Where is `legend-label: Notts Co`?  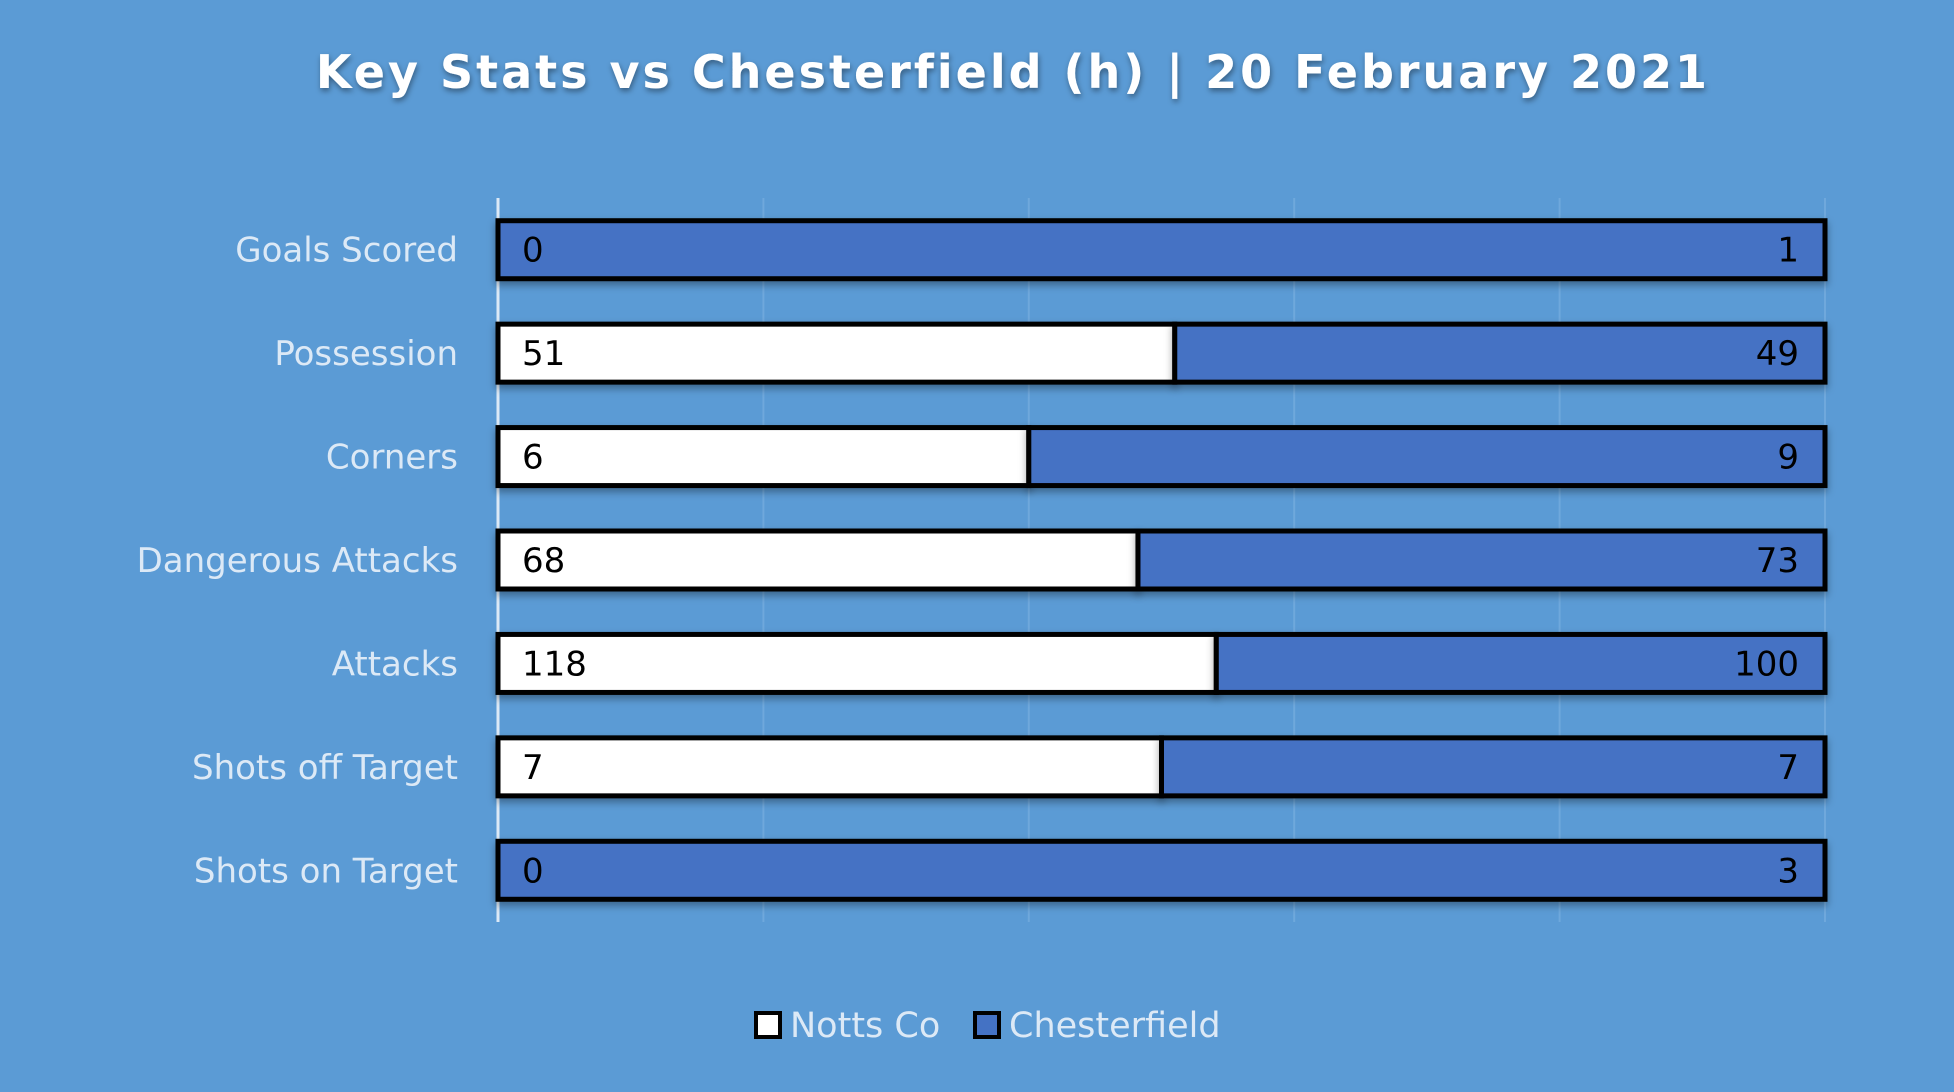 legend-label: Notts Co is located at coordinates (865, 1026).